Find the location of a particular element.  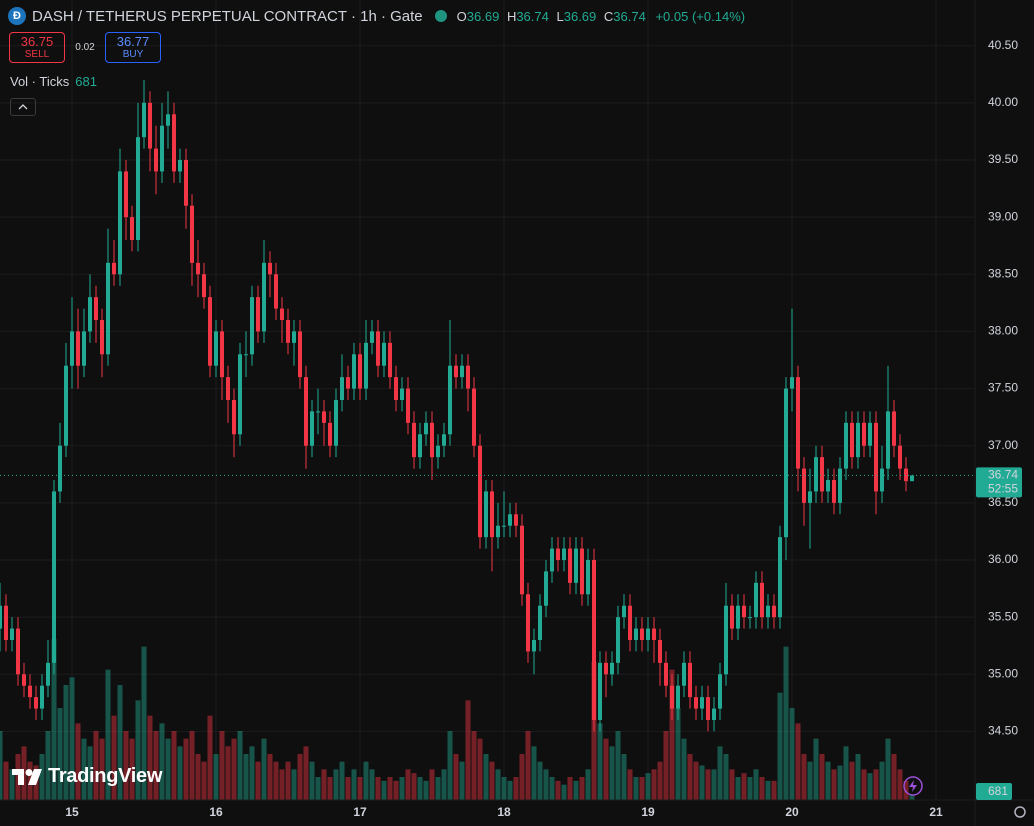

buy-button: 36.77 BUY is located at coordinates (133, 47).